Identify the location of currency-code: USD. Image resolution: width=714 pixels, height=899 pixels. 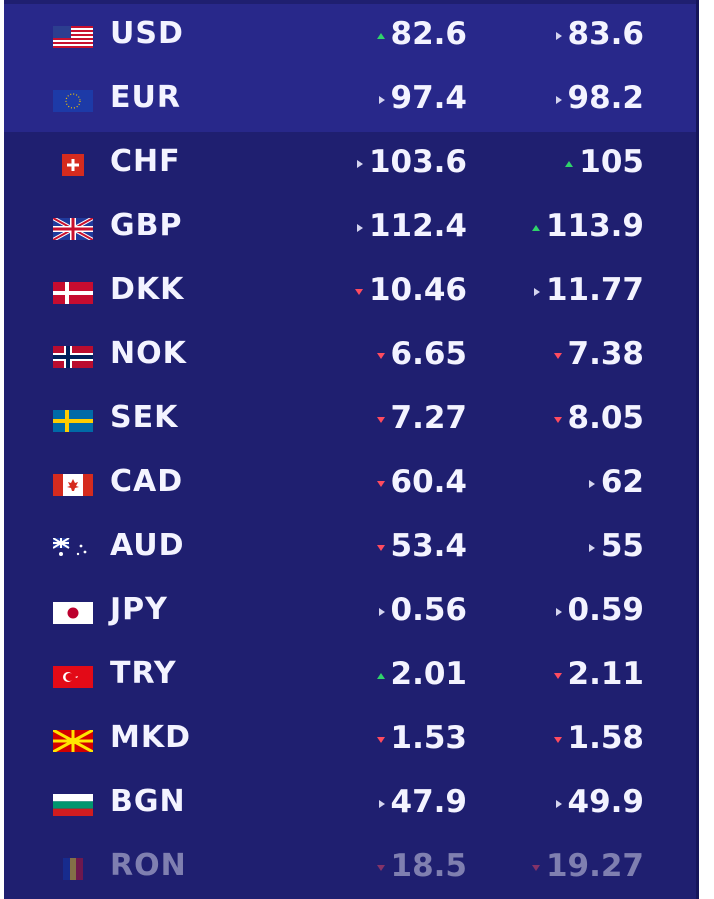
(147, 33).